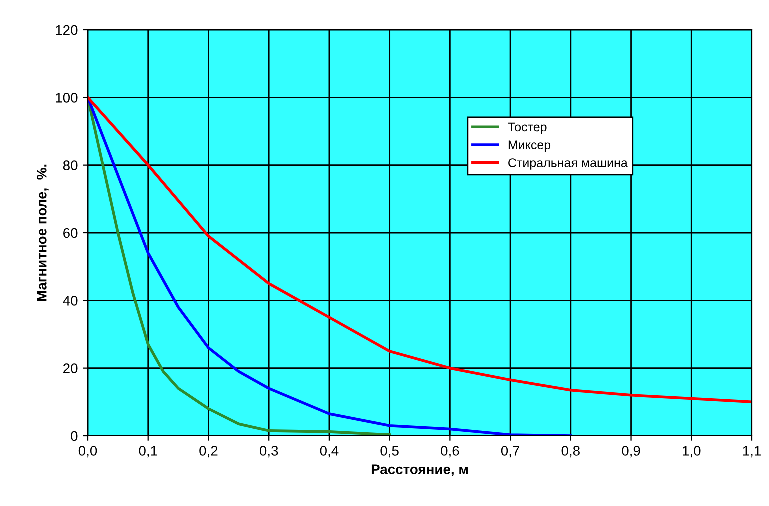  I want to click on x-tick-label: 0,2, so click(209, 452).